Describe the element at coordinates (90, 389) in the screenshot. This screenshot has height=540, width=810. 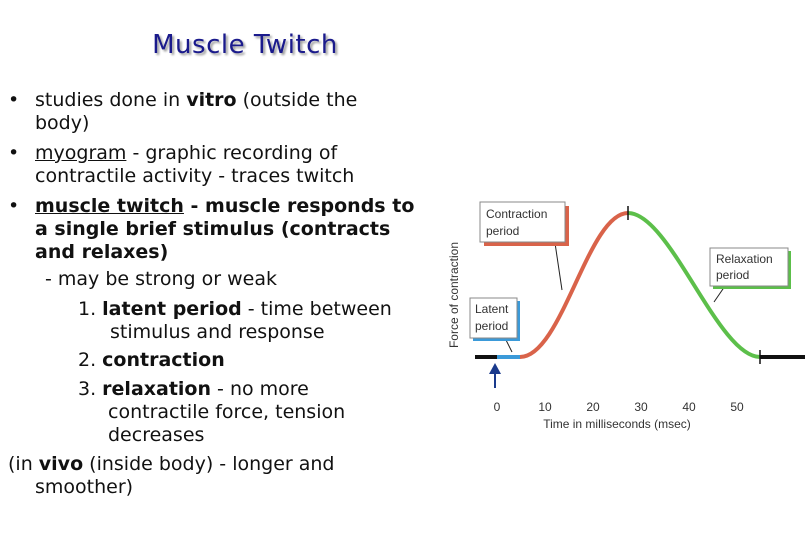
I see `text-run: 3.` at that location.